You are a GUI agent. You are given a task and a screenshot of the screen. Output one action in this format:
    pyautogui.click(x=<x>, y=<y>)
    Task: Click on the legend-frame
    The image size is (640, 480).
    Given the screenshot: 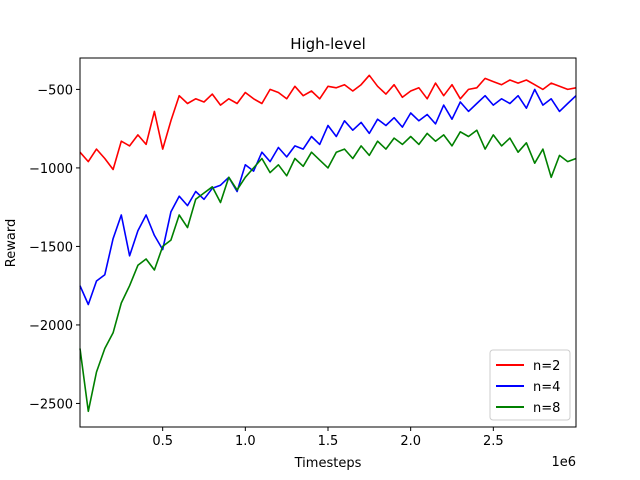 What is the action you would take?
    pyautogui.click(x=530, y=385)
    